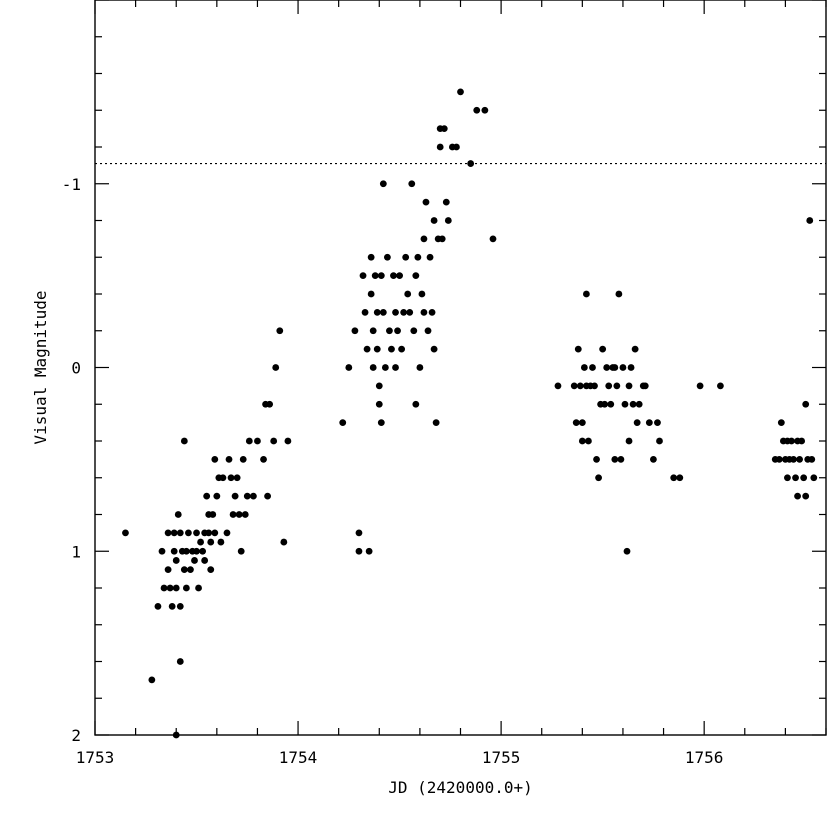  What do you see at coordinates (76, 368) in the screenshot?
I see `y-tick-label: 0` at bounding box center [76, 368].